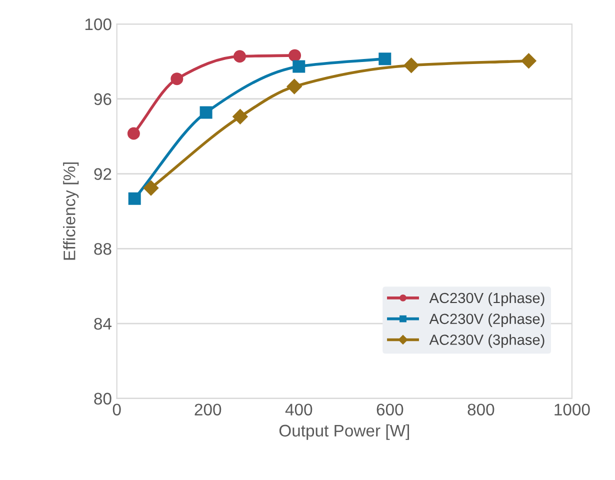 This screenshot has width=615, height=480. Describe the element at coordinates (103, 174) in the screenshot. I see `y-tick-label: 92` at that location.